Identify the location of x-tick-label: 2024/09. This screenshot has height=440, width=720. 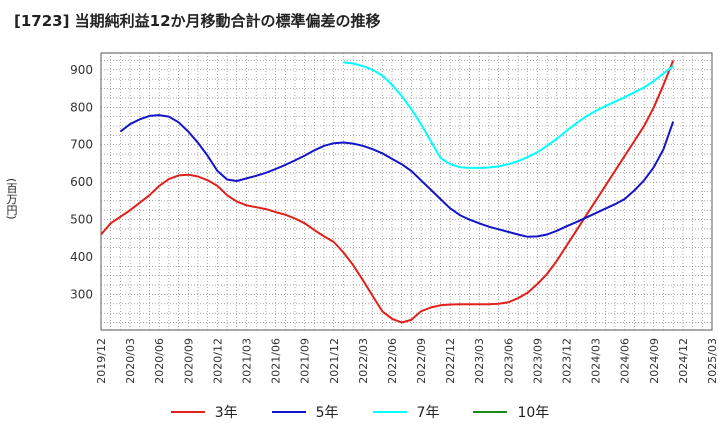
(654, 361).